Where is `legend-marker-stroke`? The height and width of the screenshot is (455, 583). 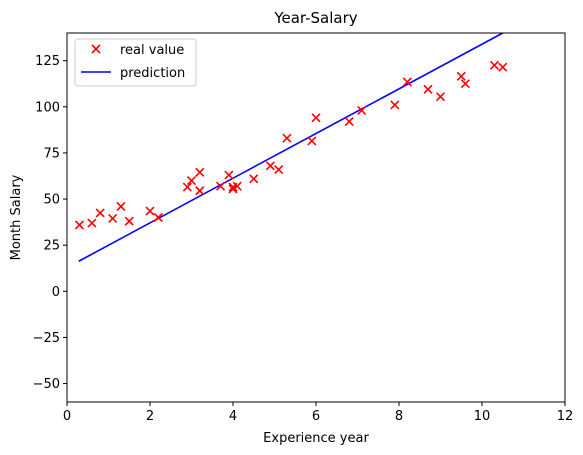 legend-marker-stroke is located at coordinates (96, 49).